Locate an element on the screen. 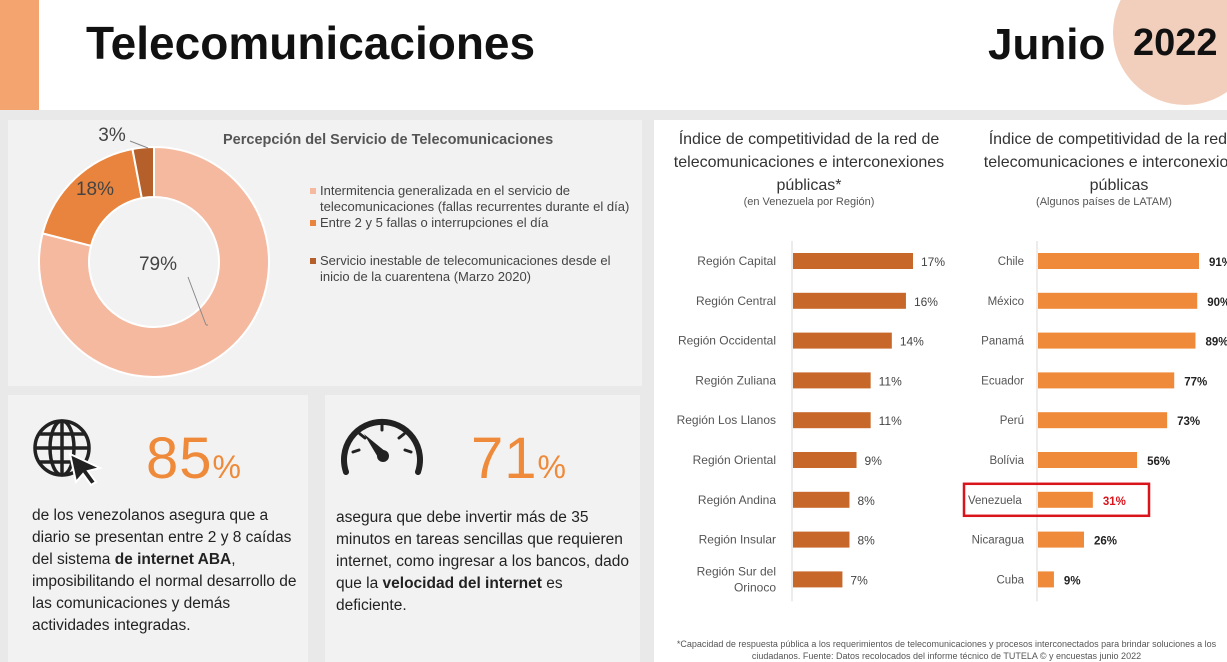  value-label: 7% is located at coordinates (859, 580).